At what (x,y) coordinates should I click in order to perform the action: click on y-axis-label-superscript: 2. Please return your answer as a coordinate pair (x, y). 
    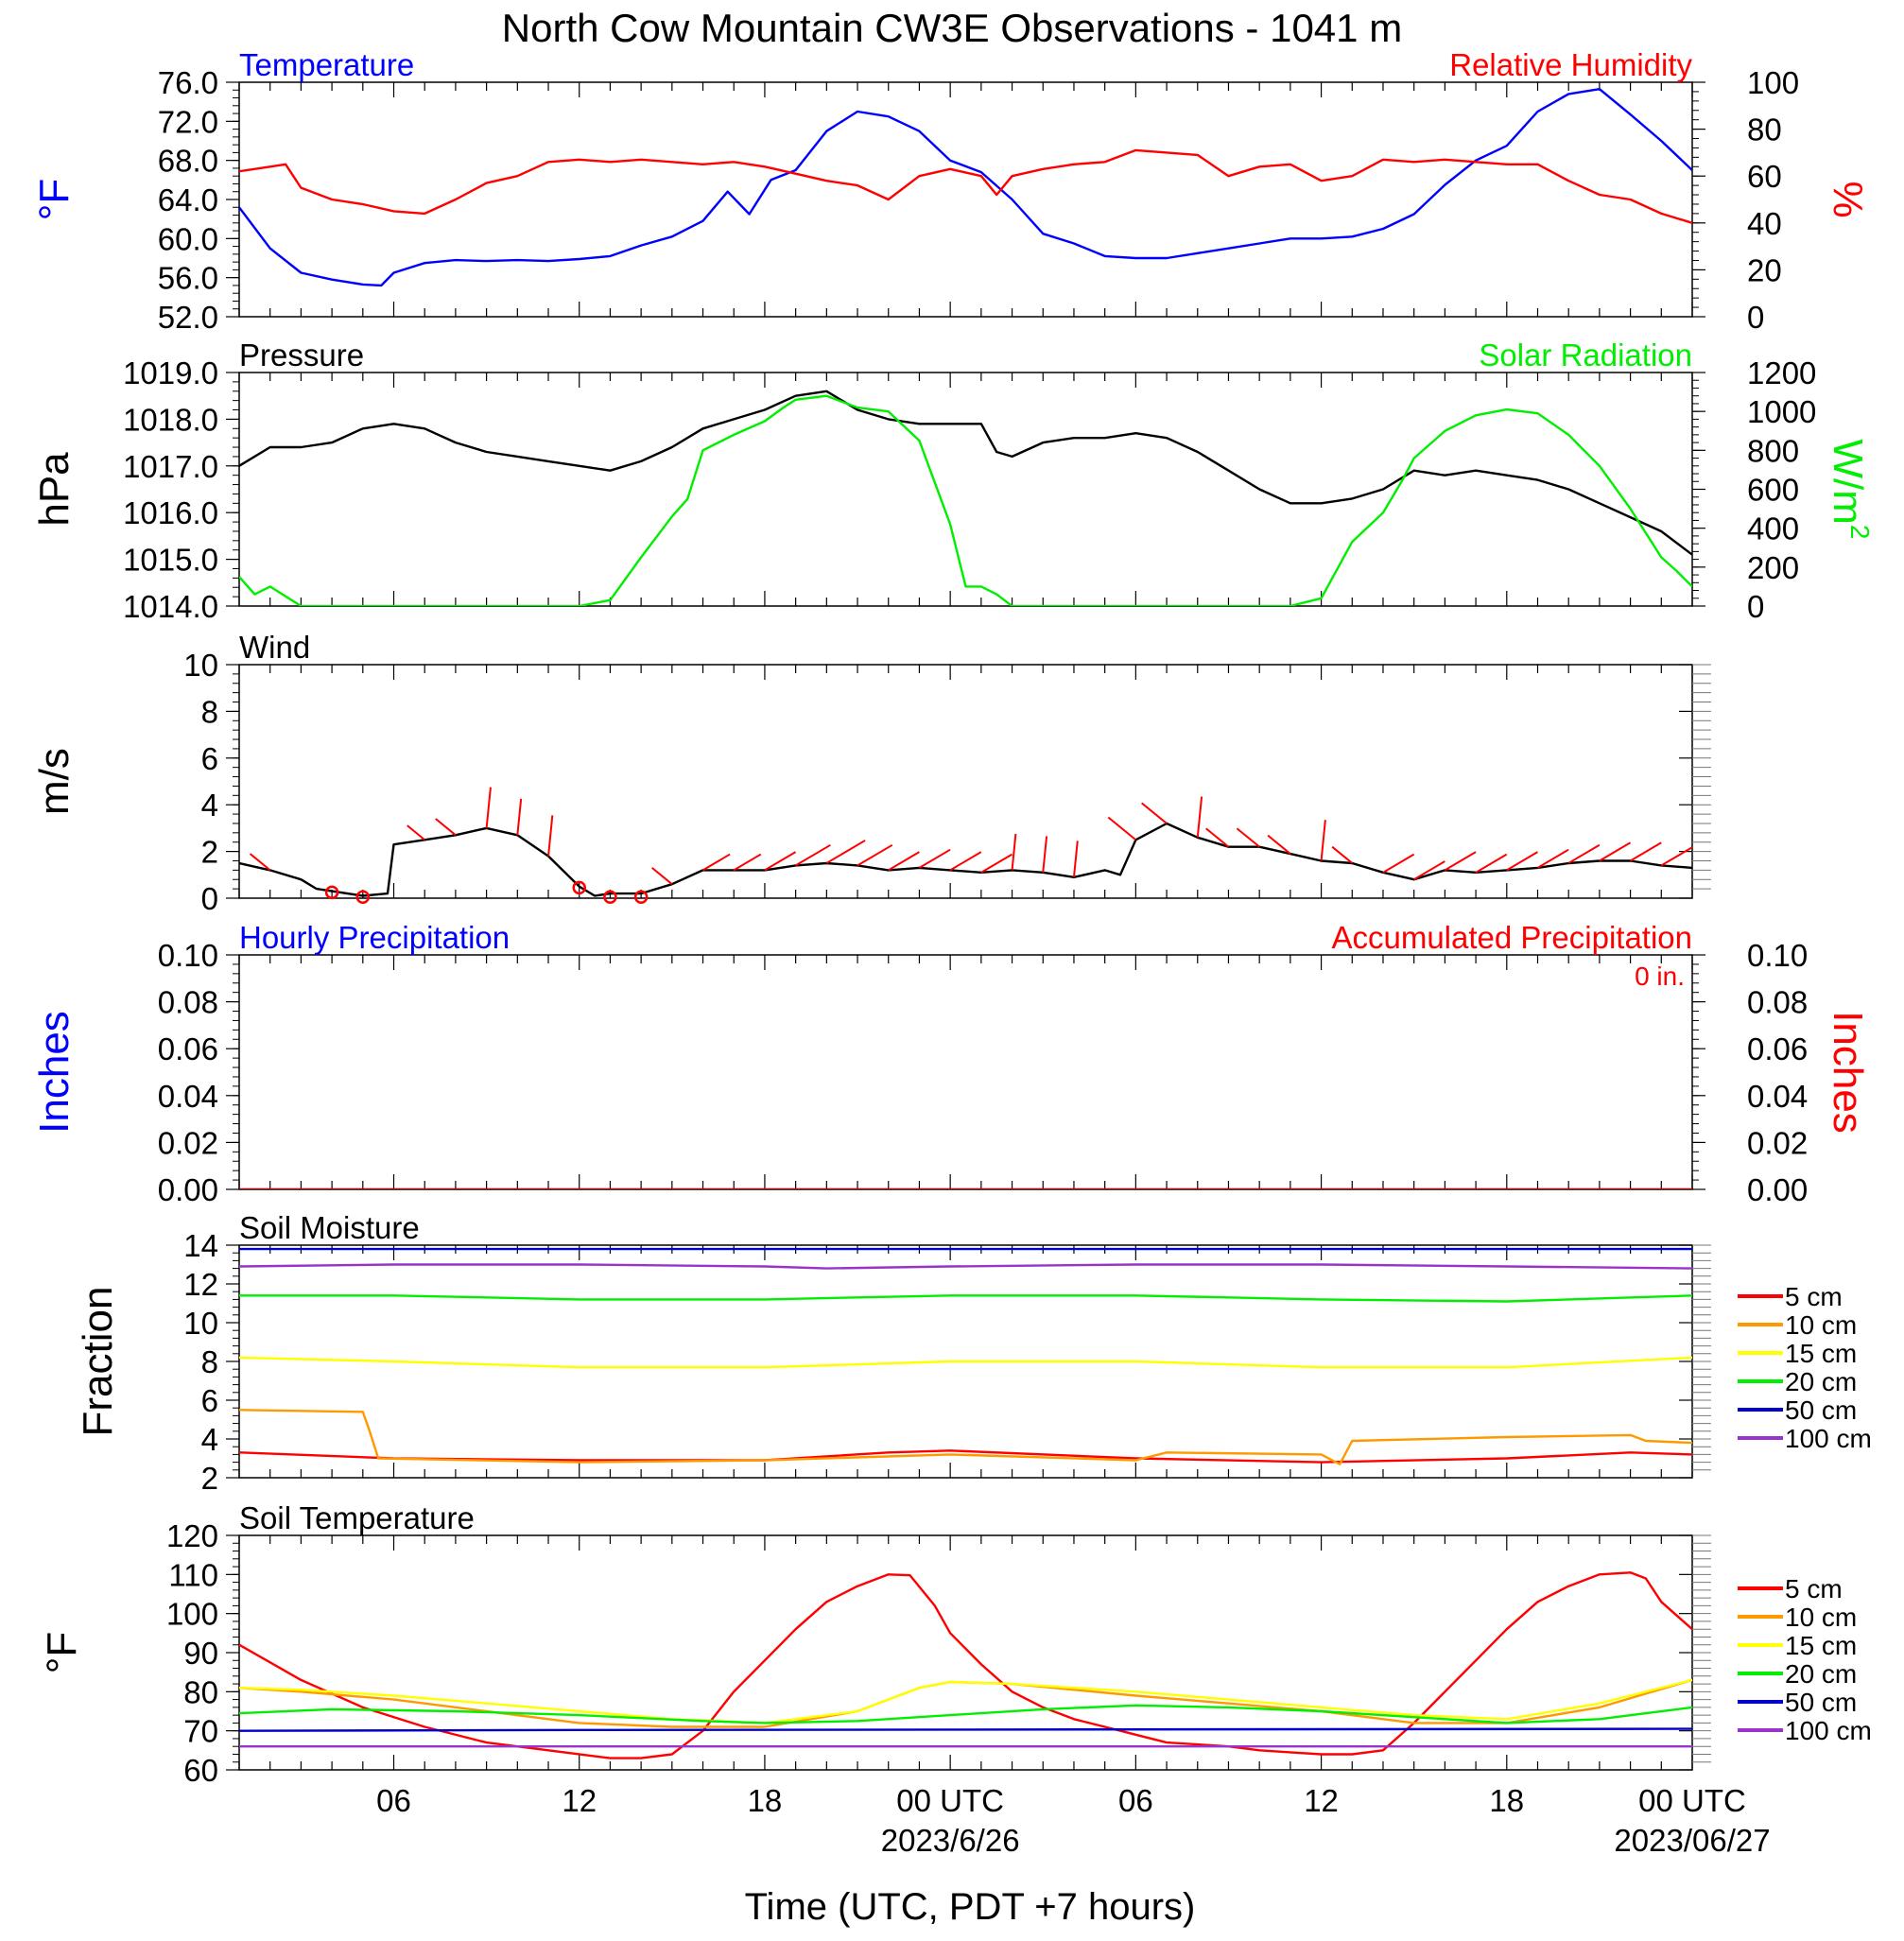
    Looking at the image, I should click on (1860, 533).